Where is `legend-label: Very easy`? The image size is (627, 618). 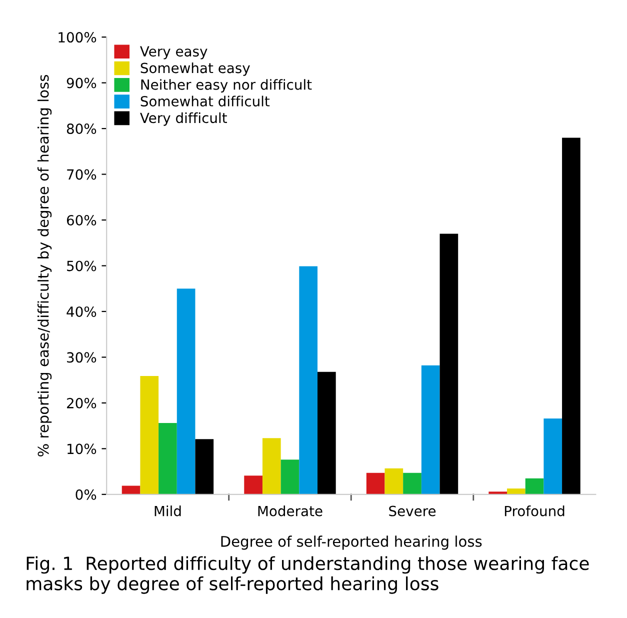 legend-label: Very easy is located at coordinates (174, 53).